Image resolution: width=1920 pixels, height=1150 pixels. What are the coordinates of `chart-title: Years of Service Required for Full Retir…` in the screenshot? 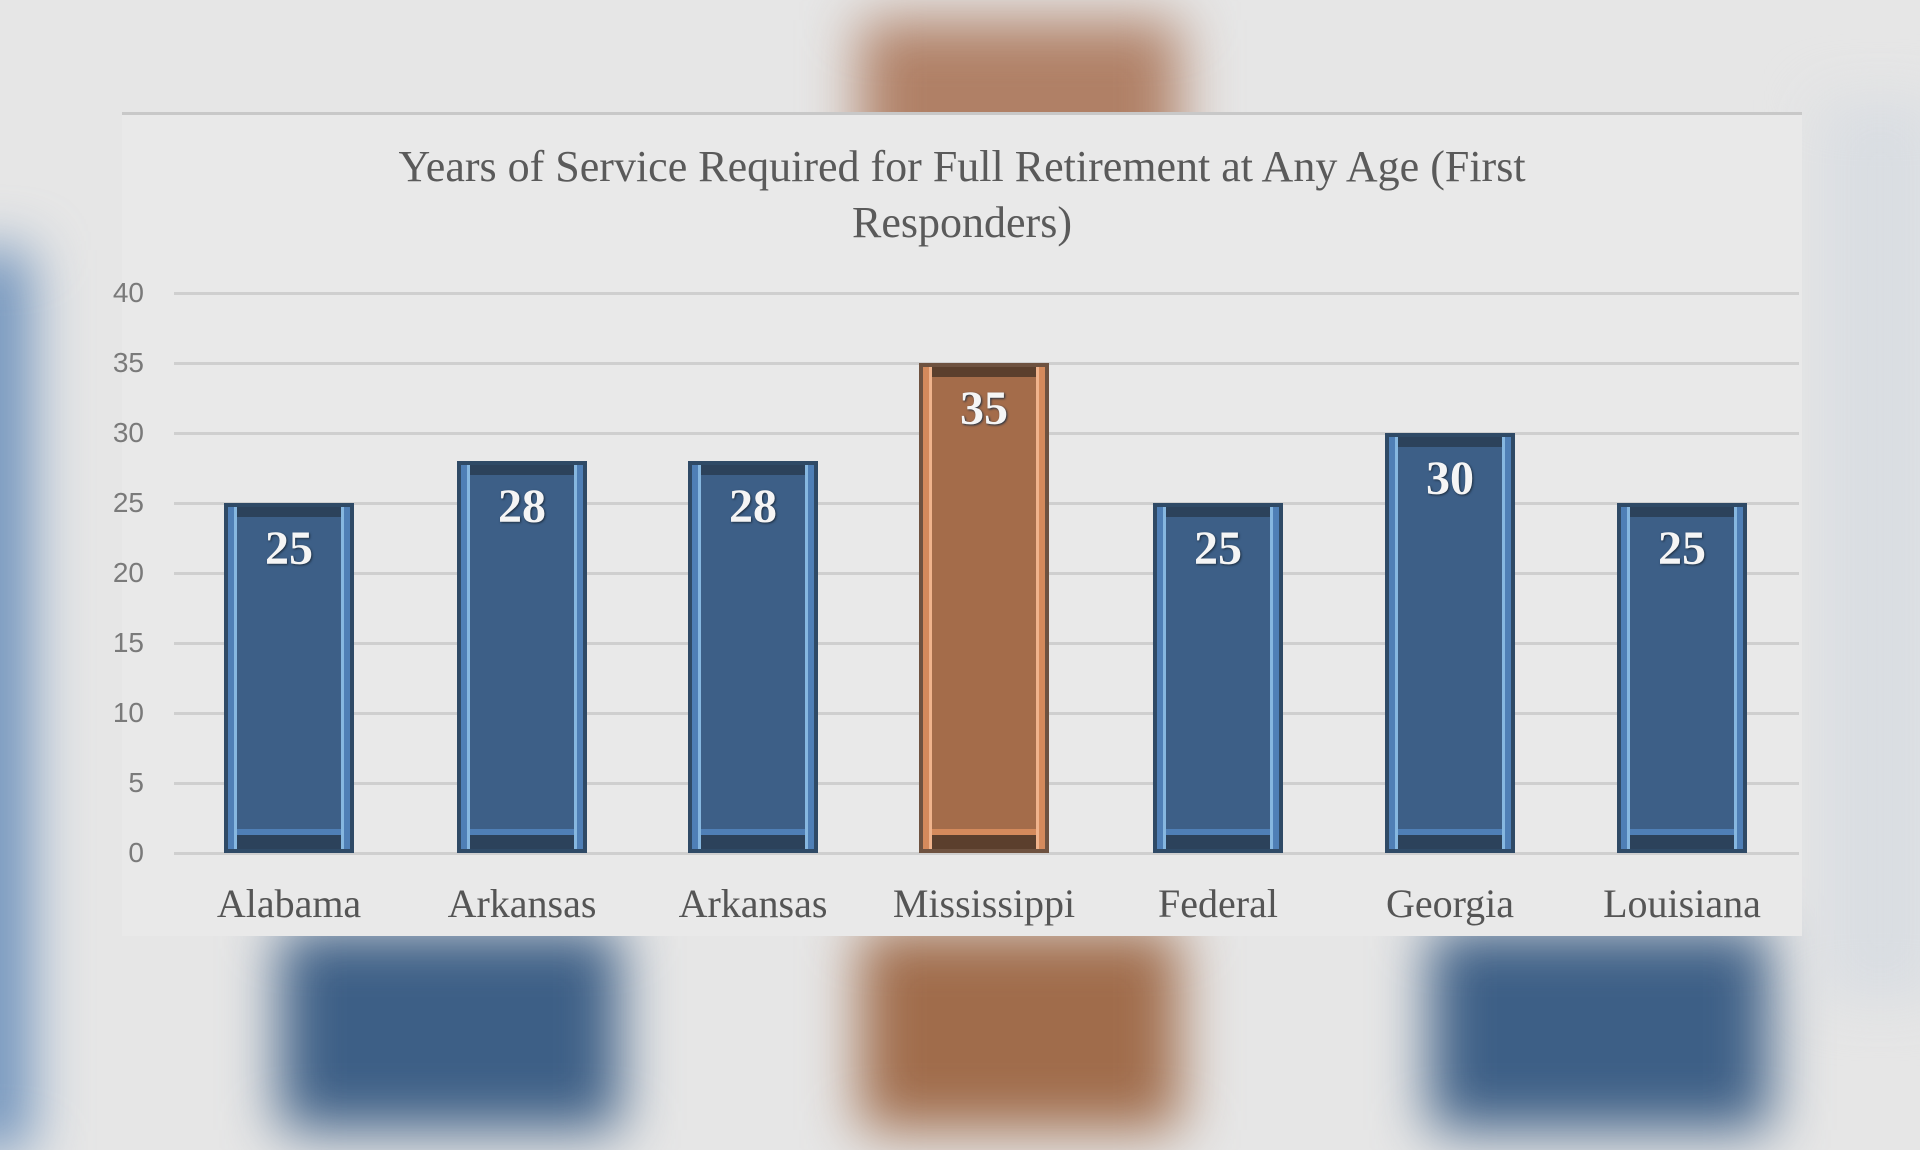 It's located at (962, 195).